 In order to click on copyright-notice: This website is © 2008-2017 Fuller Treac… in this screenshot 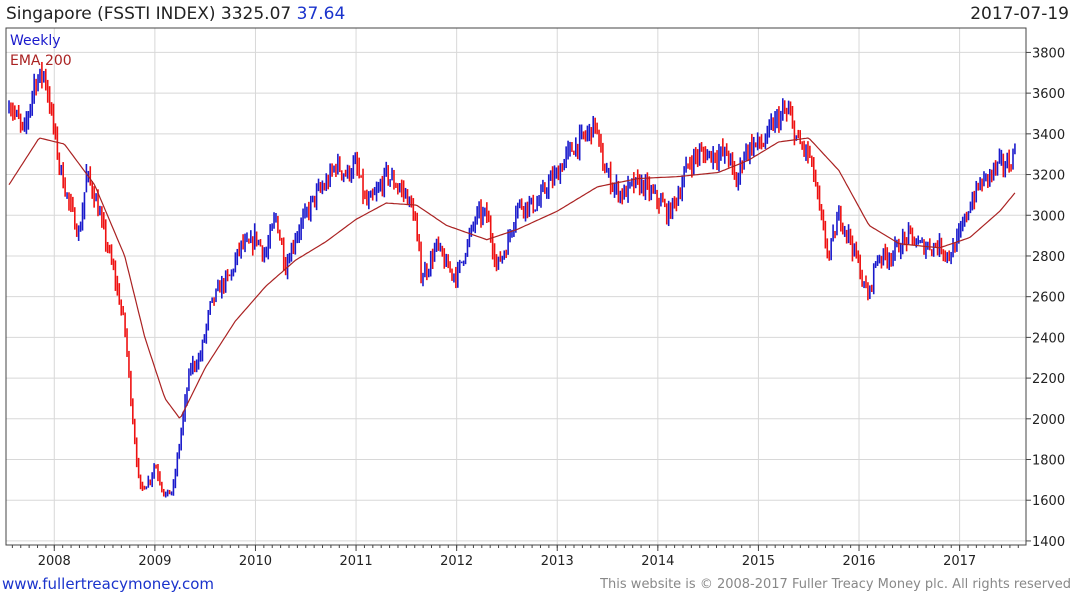, I will do `click(835, 584)`.